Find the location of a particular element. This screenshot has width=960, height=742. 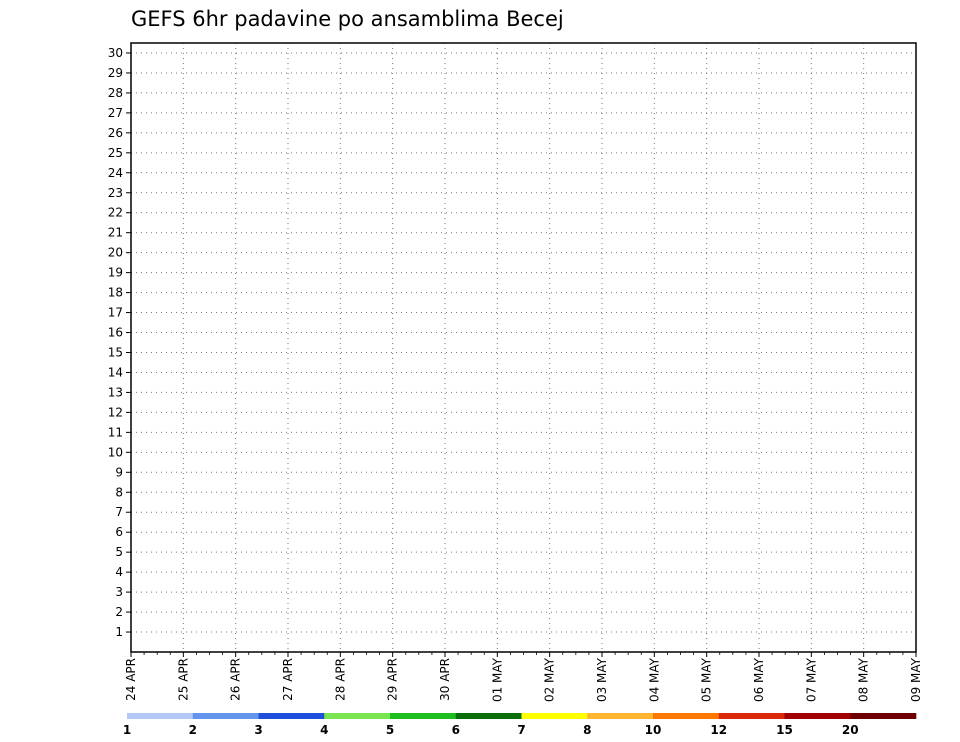

colorbar-tick-label: 5 is located at coordinates (390, 730).